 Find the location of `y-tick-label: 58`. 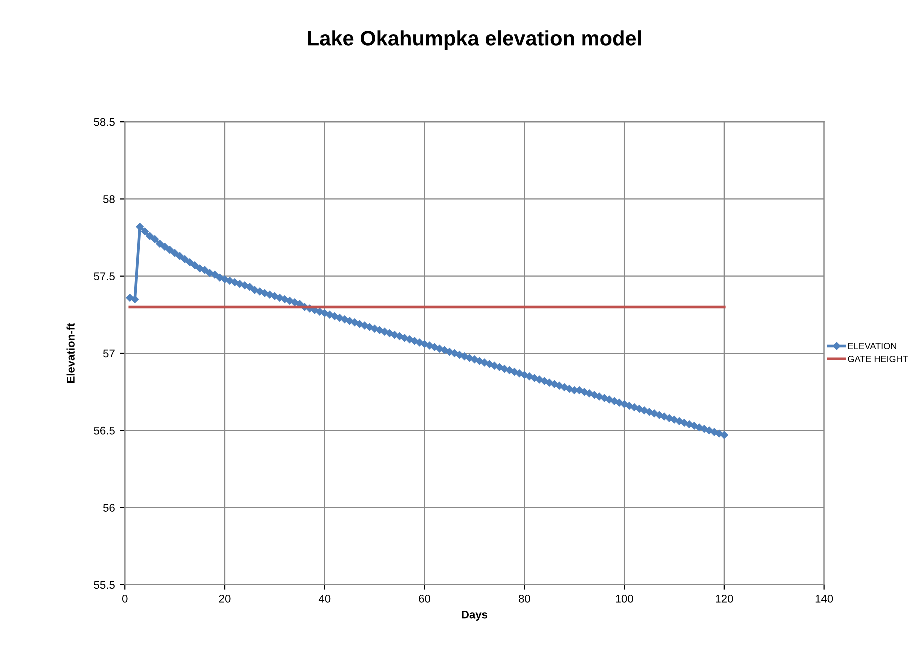

y-tick-label: 58 is located at coordinates (109, 199).